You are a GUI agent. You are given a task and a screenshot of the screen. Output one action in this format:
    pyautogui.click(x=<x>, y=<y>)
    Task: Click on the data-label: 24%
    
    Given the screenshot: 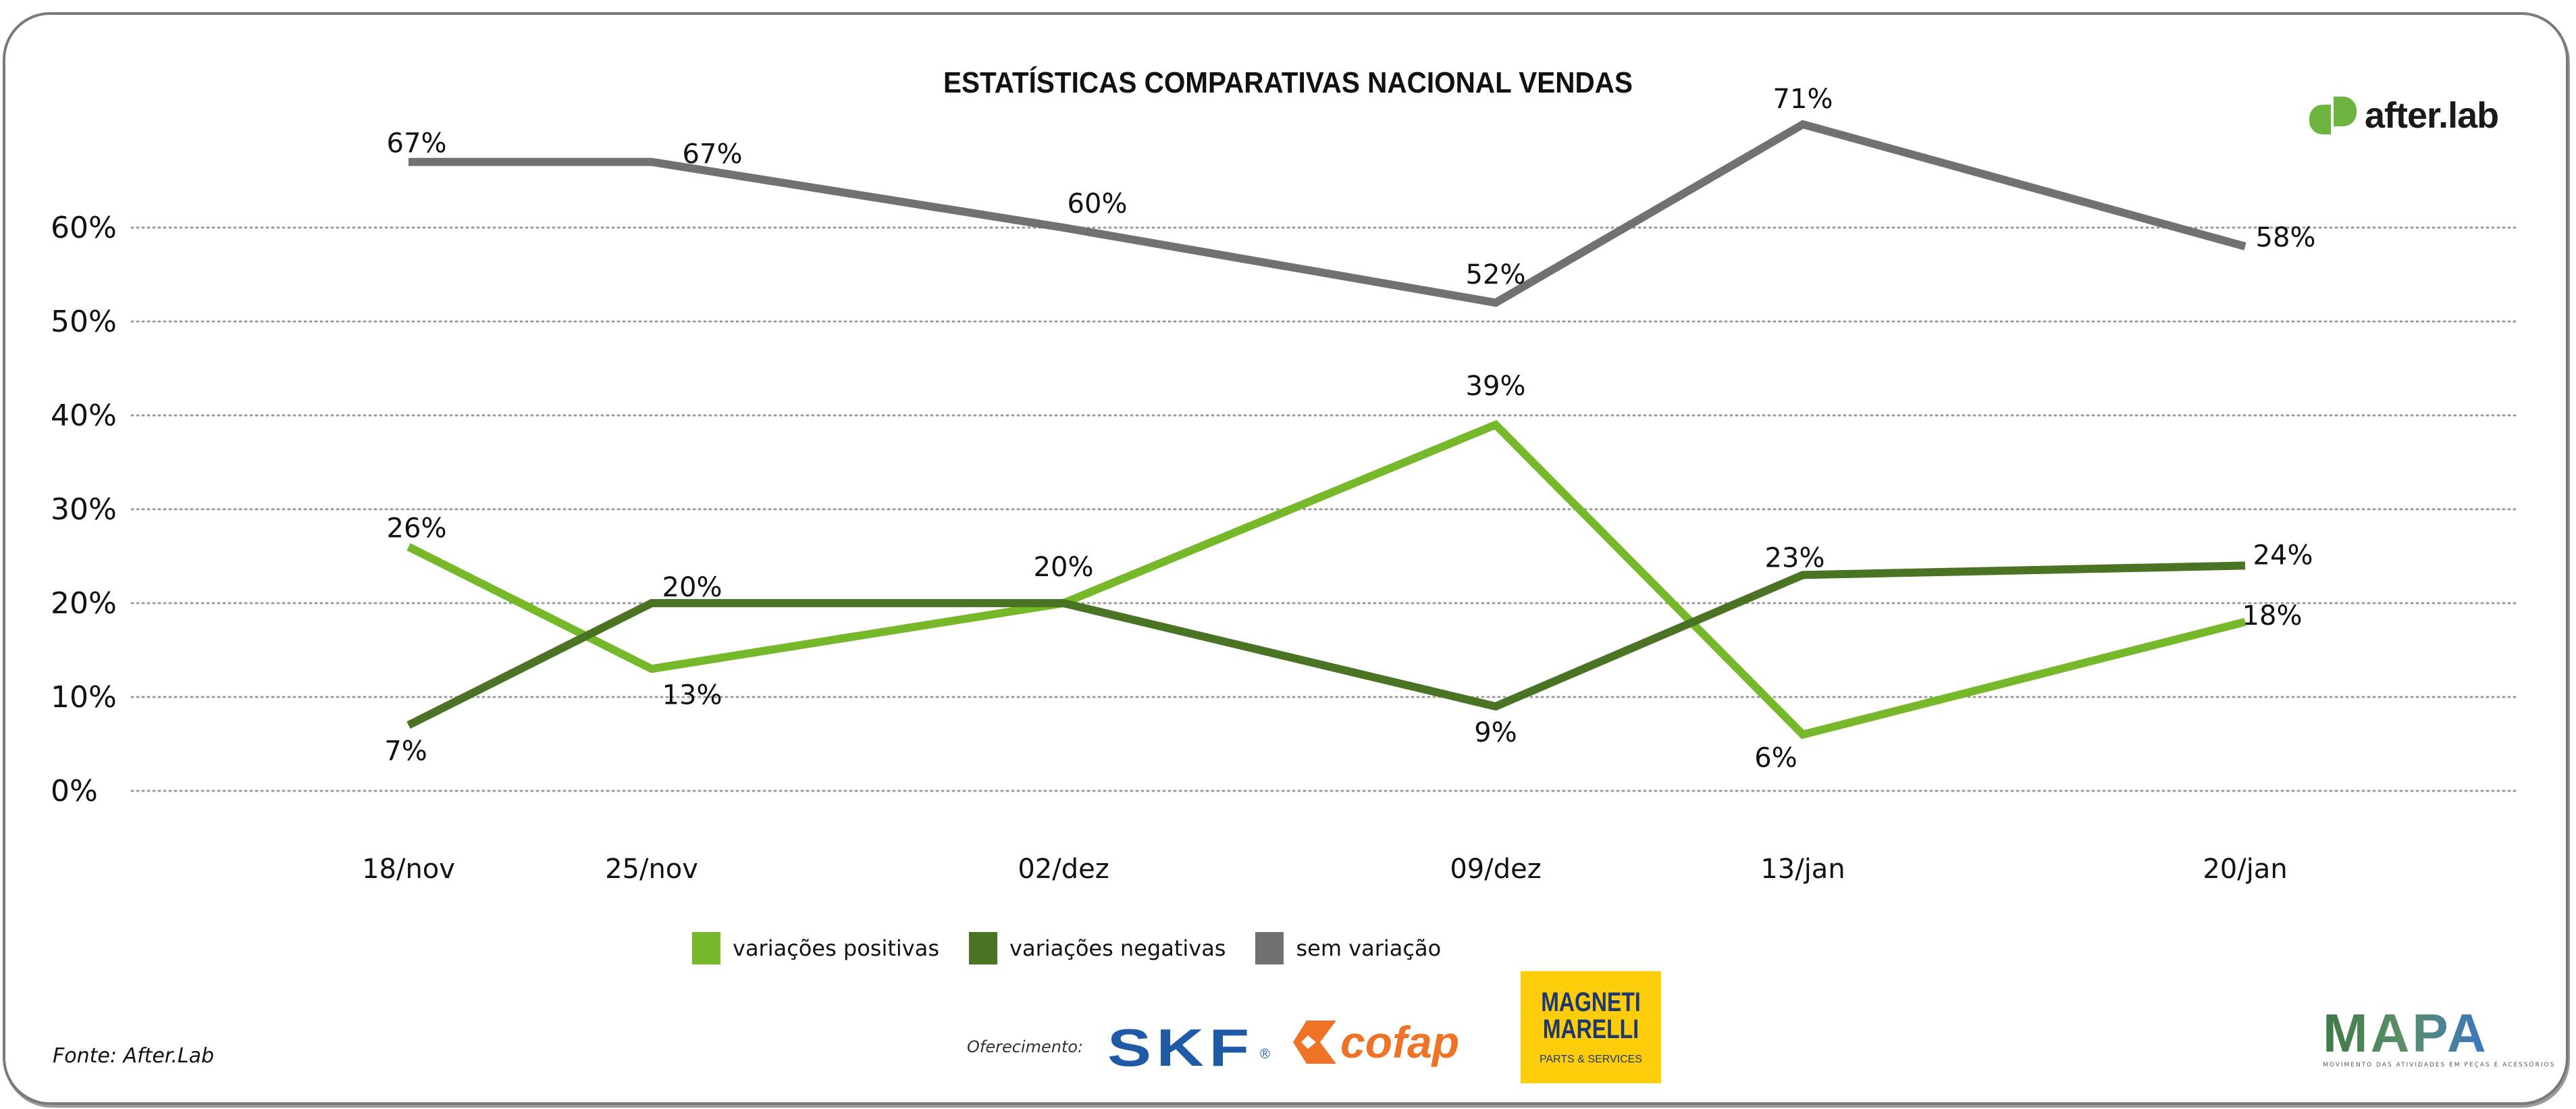 What is the action you would take?
    pyautogui.click(x=2283, y=555)
    